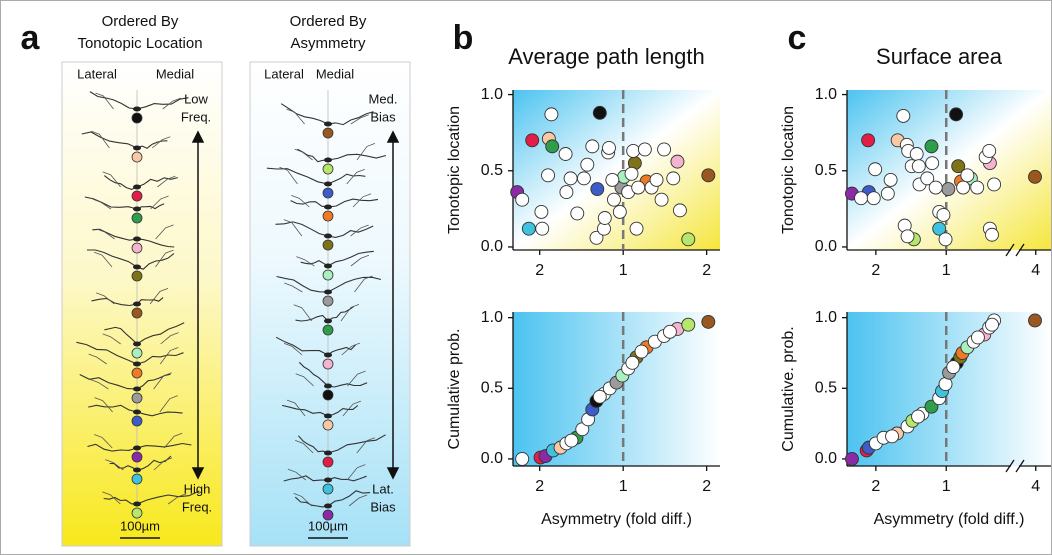 The image size is (1052, 555). I want to click on arrow-label: Freq., so click(196, 116).